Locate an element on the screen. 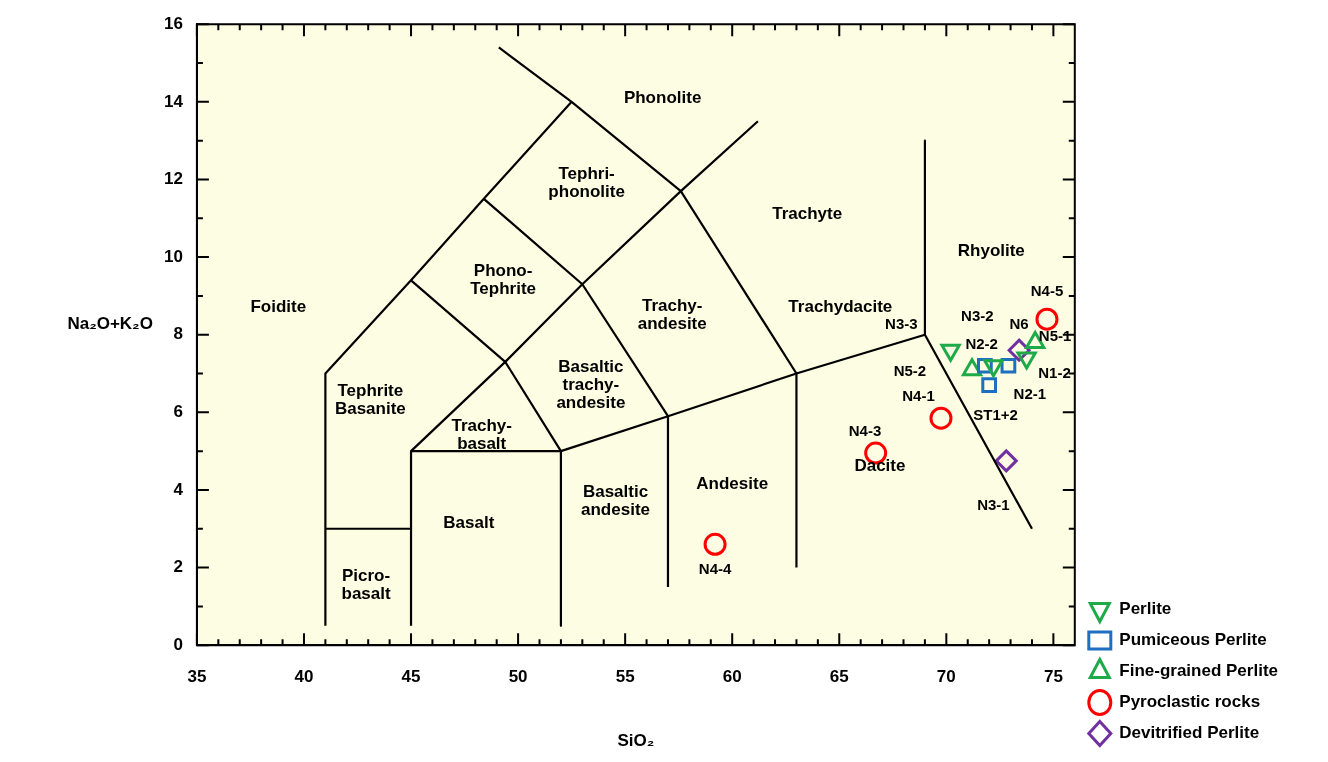  x-axis-title: SiO₂ is located at coordinates (636, 741).